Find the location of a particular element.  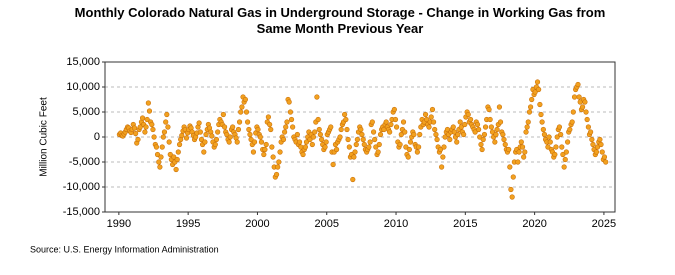

x-tick-label: 1995 is located at coordinates (188, 224).